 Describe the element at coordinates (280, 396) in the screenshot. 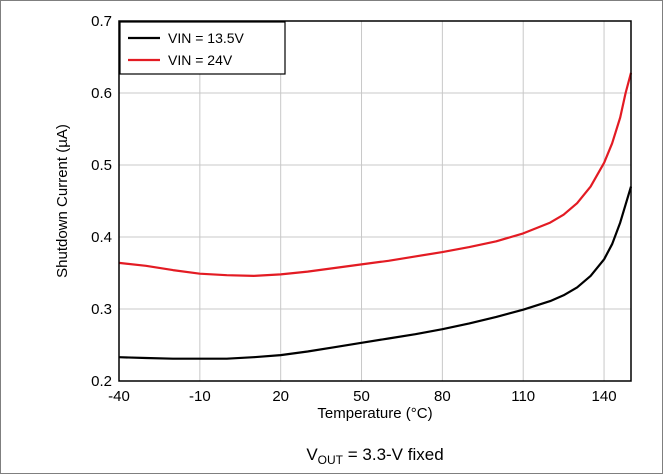

I see `x-tick-label: 20` at that location.